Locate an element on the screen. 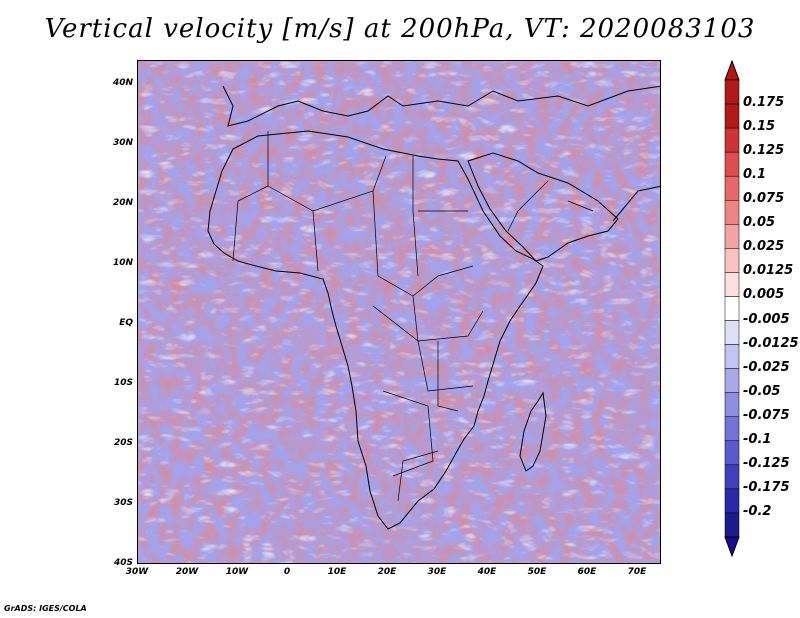  colorbar-label: -0.025 is located at coordinates (766, 367).